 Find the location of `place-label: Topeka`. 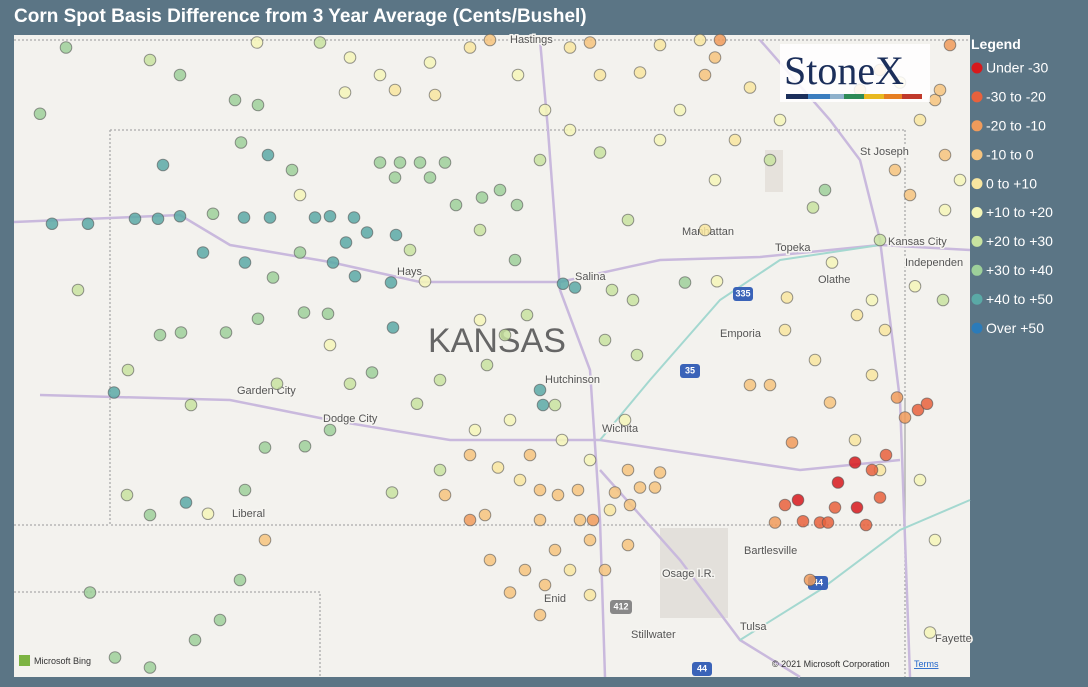

place-label: Topeka is located at coordinates (793, 248).